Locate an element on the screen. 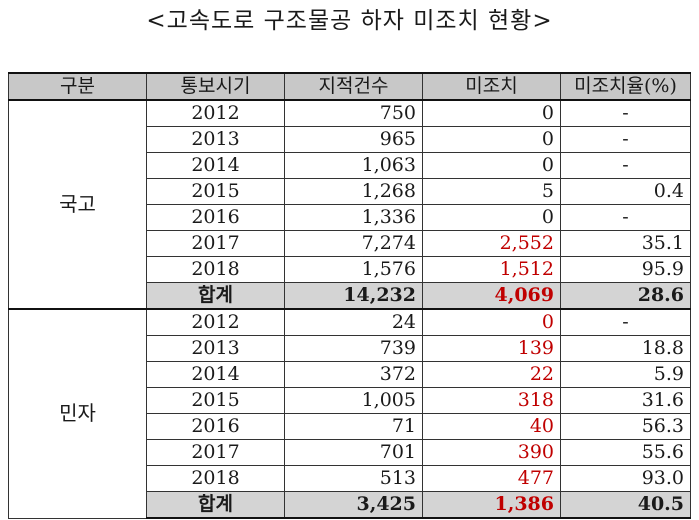 Image resolution: width=699 pixels, height=520 pixels. unresolved-cell: 318 is located at coordinates (491, 400).